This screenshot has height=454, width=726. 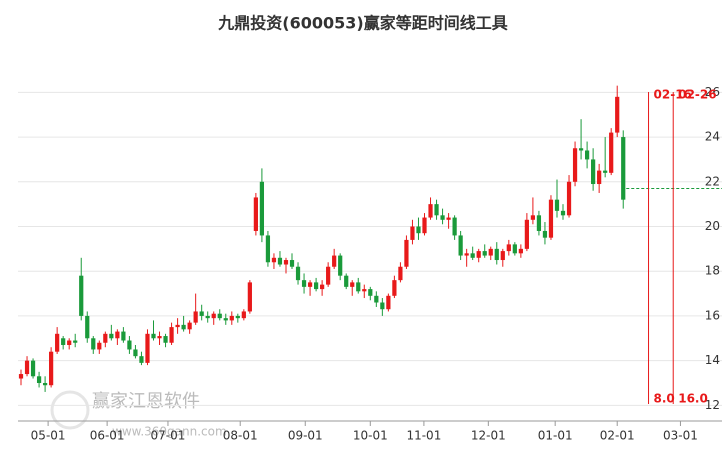 I want to click on x-tick-label: 10-01, so click(x=370, y=436).